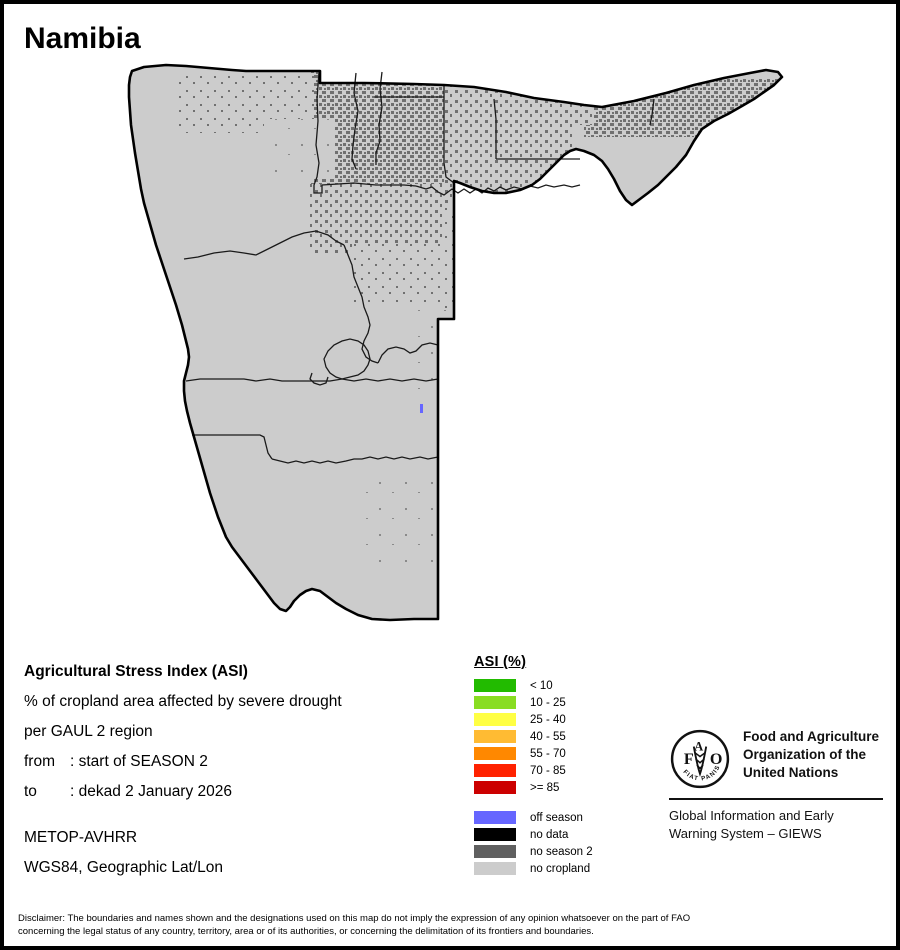 This screenshot has height=950, width=900. I want to click on giews-line-1: Global Information and Early, so click(751, 815).